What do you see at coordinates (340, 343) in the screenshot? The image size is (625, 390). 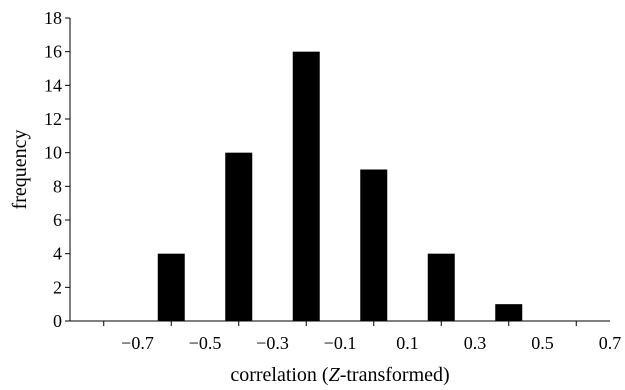 I see `x-tick-label-3: −0.1` at bounding box center [340, 343].